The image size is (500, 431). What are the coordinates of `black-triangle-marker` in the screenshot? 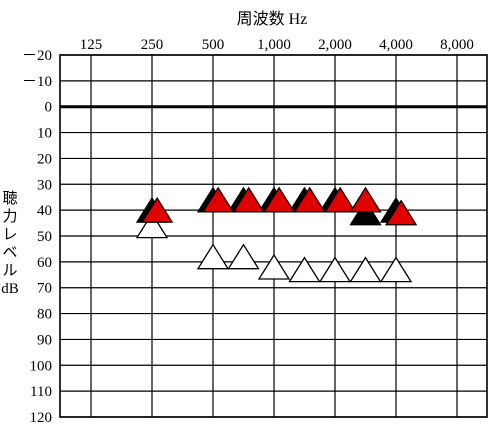 It's located at (365, 212).